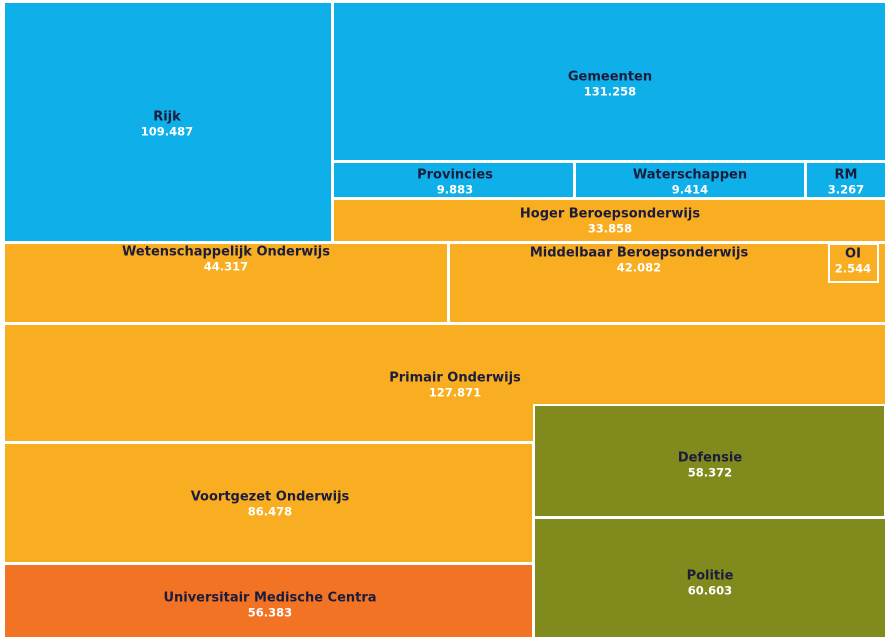  What do you see at coordinates (610, 229) in the screenshot?
I see `tile-value: 33.858` at bounding box center [610, 229].